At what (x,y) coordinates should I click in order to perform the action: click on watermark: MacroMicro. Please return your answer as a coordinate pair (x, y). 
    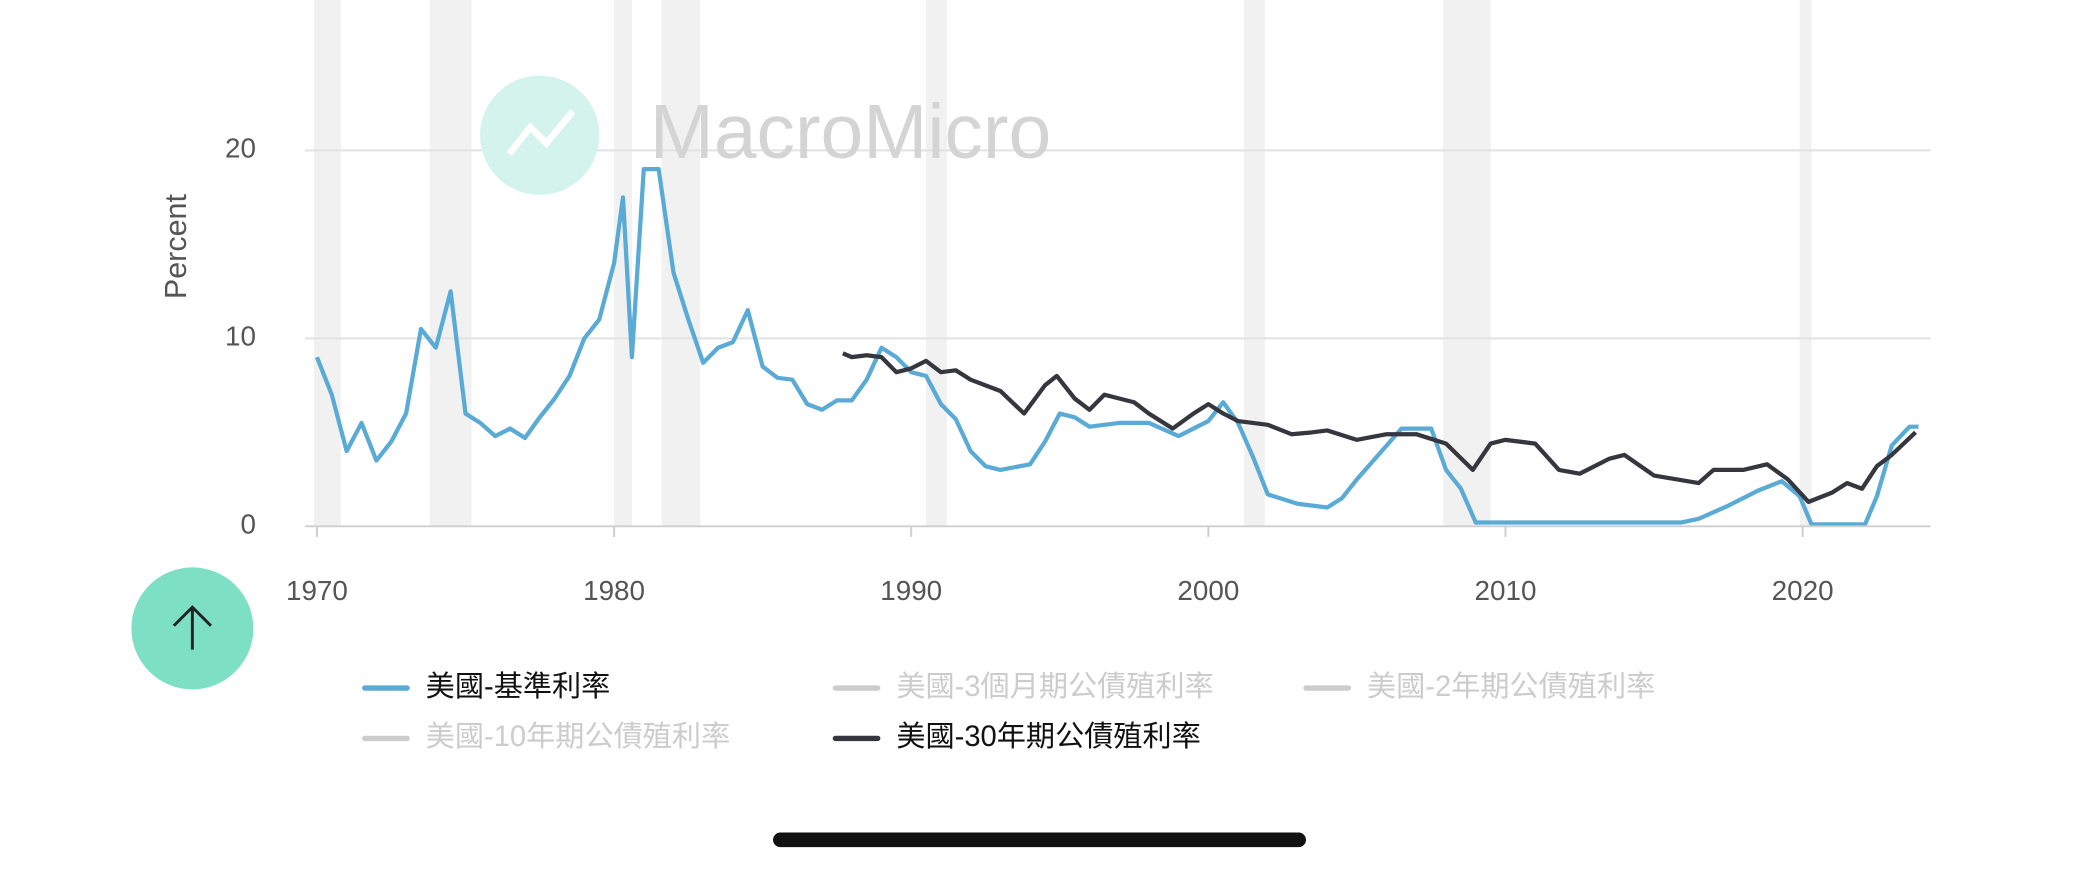
    Looking at the image, I should click on (766, 135).